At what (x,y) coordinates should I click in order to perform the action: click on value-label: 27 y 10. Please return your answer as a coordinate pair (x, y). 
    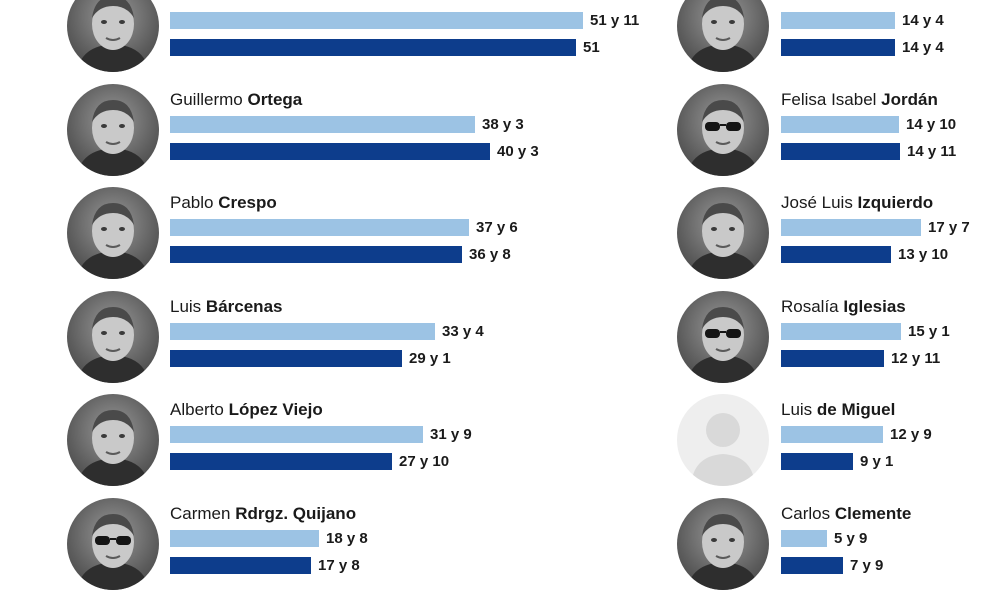
    Looking at the image, I should click on (424, 462).